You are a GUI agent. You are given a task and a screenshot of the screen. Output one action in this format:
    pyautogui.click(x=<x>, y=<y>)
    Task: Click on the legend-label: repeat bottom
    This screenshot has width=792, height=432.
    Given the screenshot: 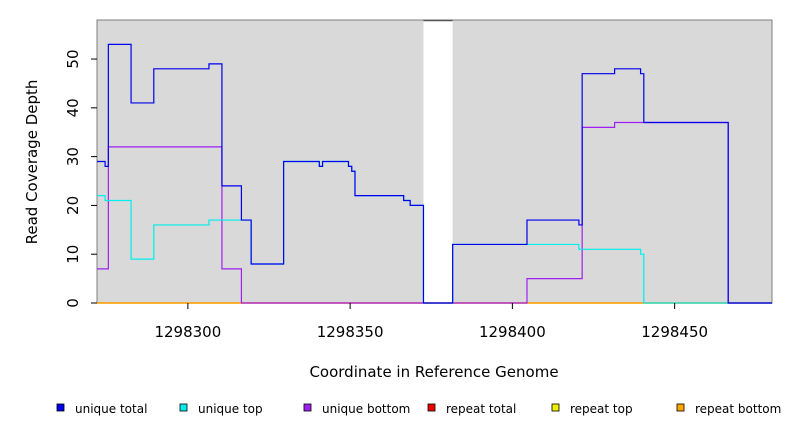 What is the action you would take?
    pyautogui.click(x=738, y=409)
    